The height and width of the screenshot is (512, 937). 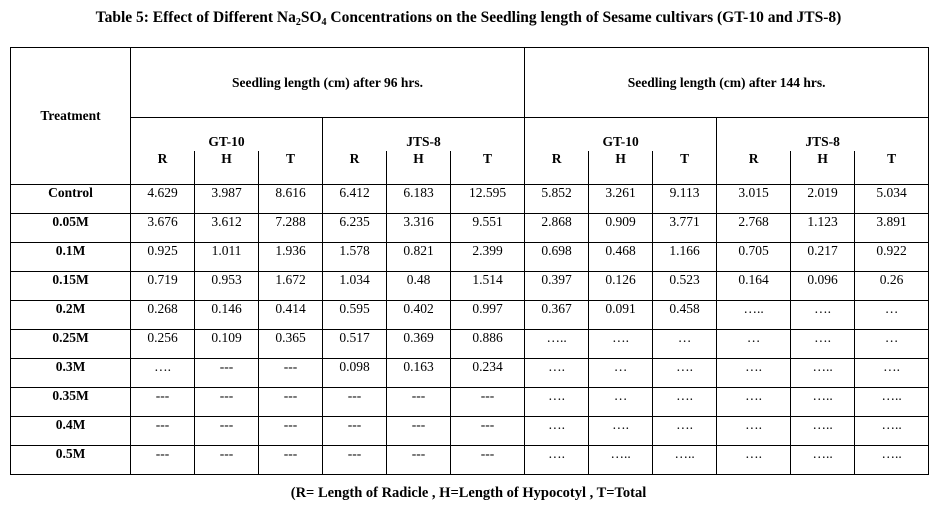 What do you see at coordinates (727, 82) in the screenshot?
I see `period-header-144h: Seedling length (cm) after 144 hrs.` at bounding box center [727, 82].